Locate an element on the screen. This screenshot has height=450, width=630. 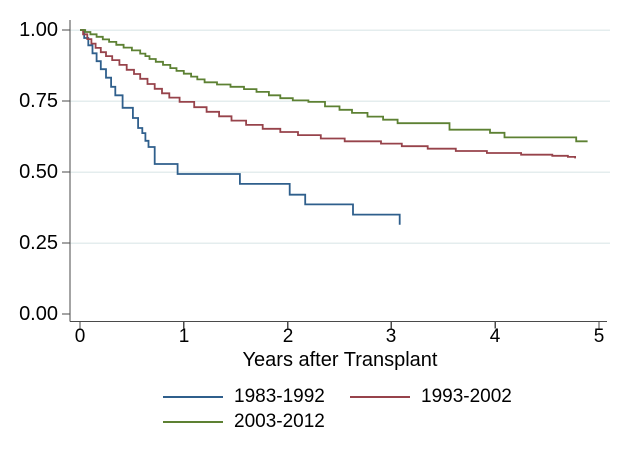
legend-line-1983-1992 is located at coordinates (193, 397).